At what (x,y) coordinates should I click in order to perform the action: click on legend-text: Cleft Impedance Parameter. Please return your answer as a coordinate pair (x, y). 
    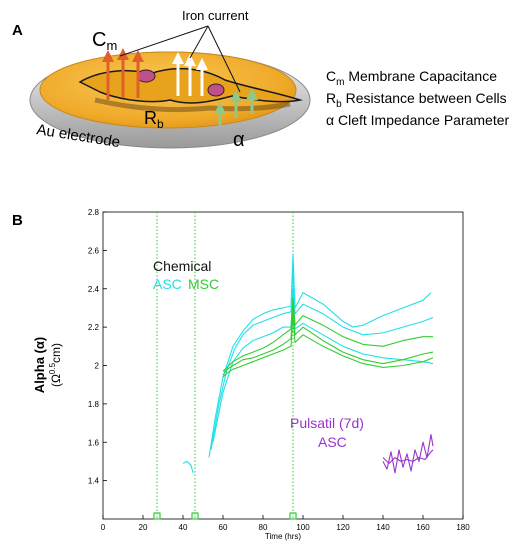
    Looking at the image, I should click on (423, 120).